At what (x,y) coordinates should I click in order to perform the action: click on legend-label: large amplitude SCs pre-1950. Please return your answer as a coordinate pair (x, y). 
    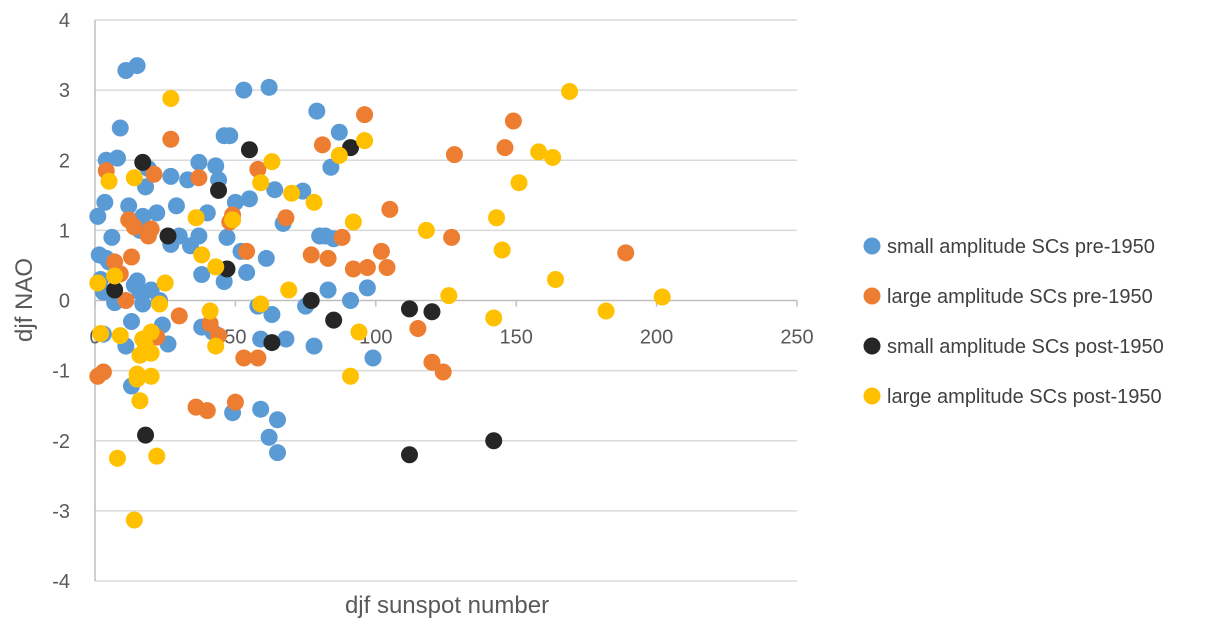
    Looking at the image, I should click on (1020, 297).